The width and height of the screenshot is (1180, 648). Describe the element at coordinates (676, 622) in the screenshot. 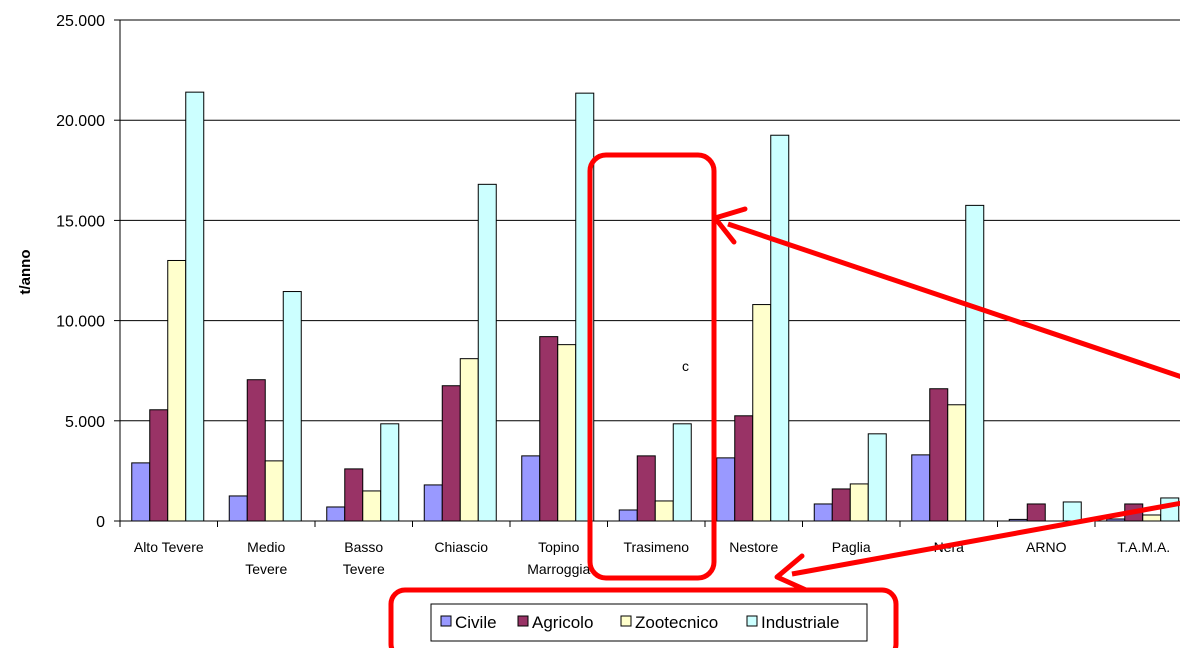

I see `legend-label-zootecnico: Zootecnico` at that location.